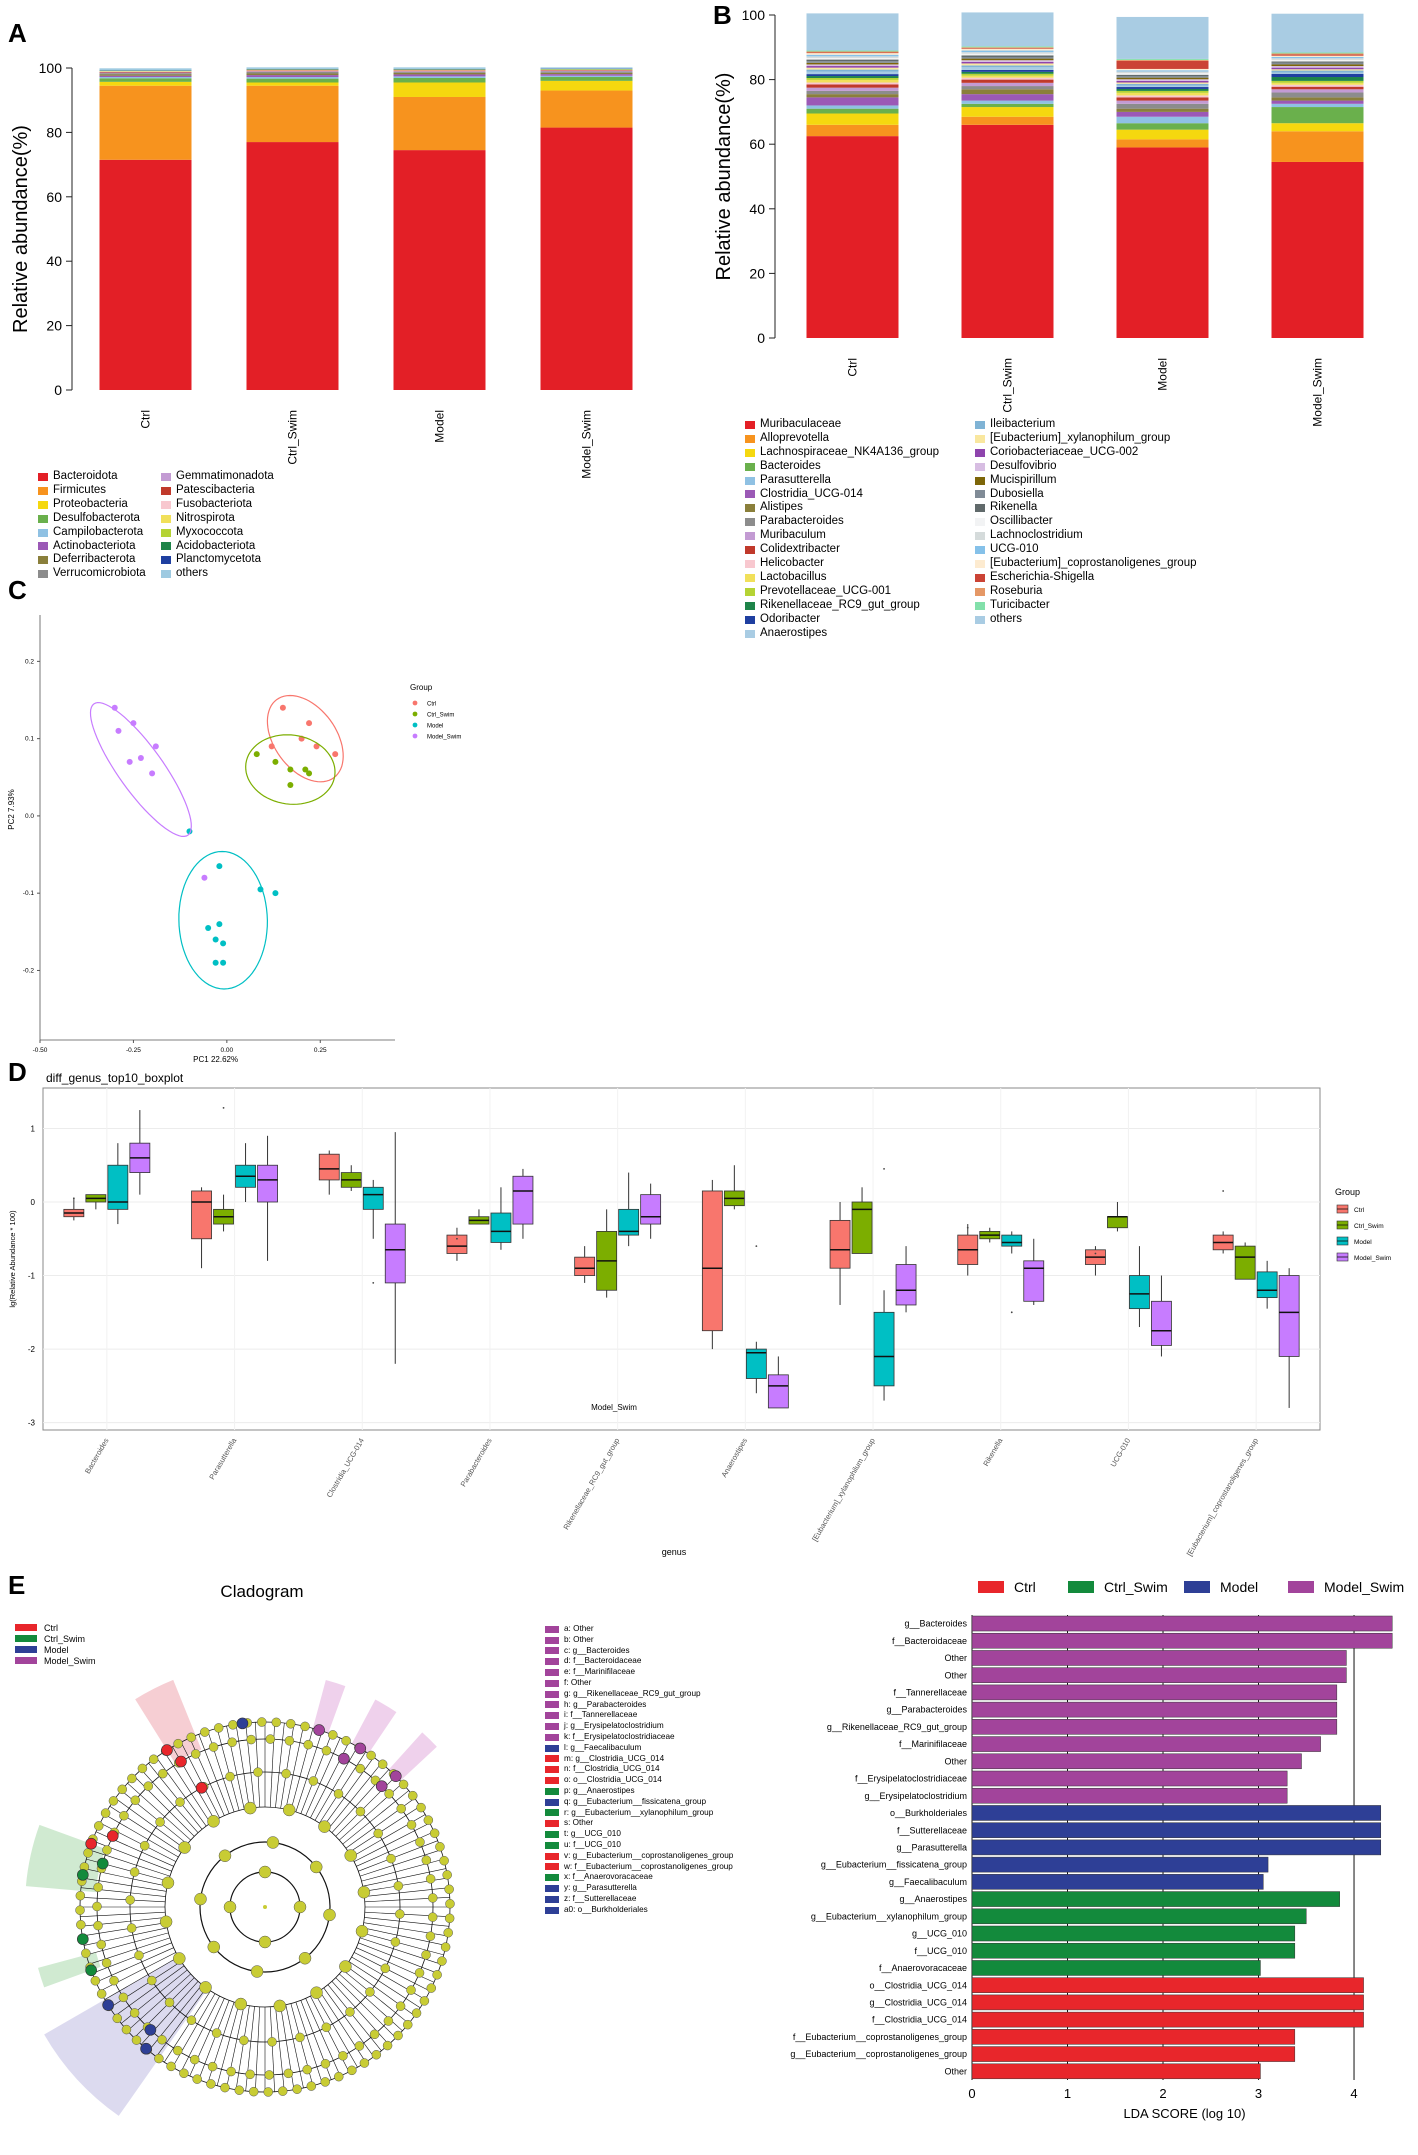 This screenshot has height=2155, width=1418. I want to click on x-tick-label: Parabacteroides, so click(476, 1462).